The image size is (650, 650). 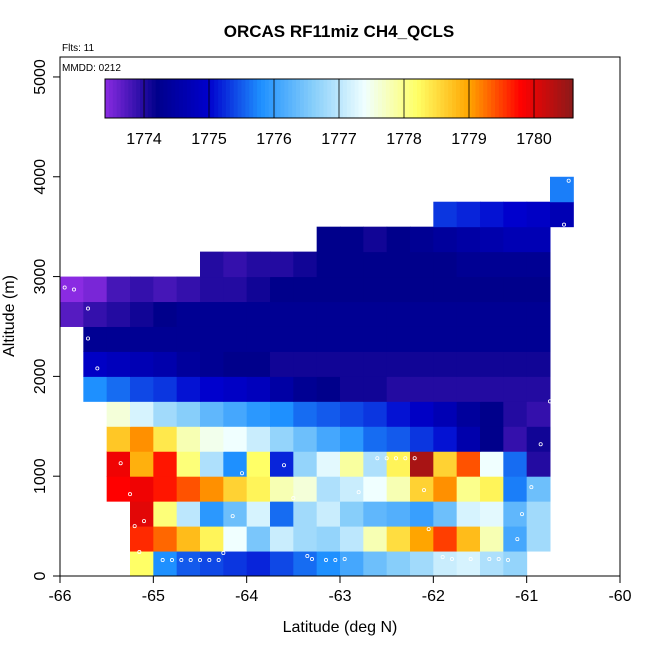 I want to click on x-tick-label: -63, so click(x=339, y=596).